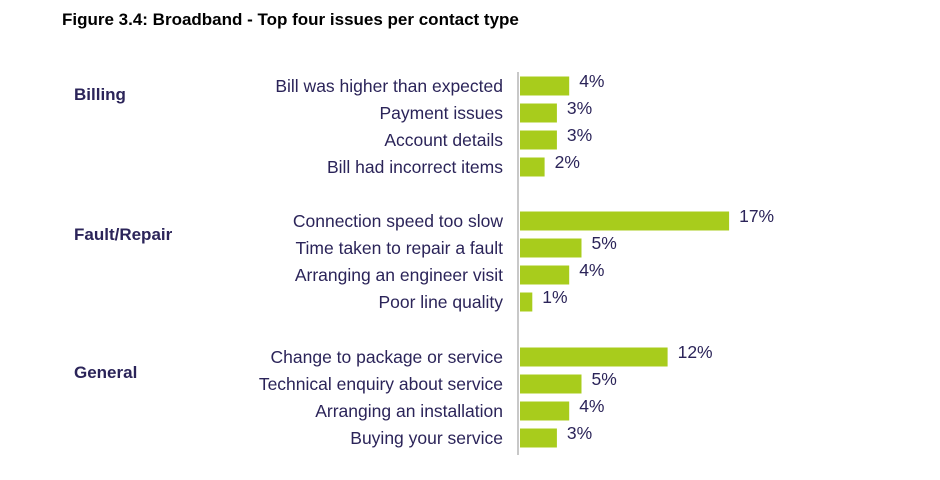 The image size is (940, 480). Describe the element at coordinates (554, 297) in the screenshot. I see `value-label-poor-line-quality: 1%` at that location.